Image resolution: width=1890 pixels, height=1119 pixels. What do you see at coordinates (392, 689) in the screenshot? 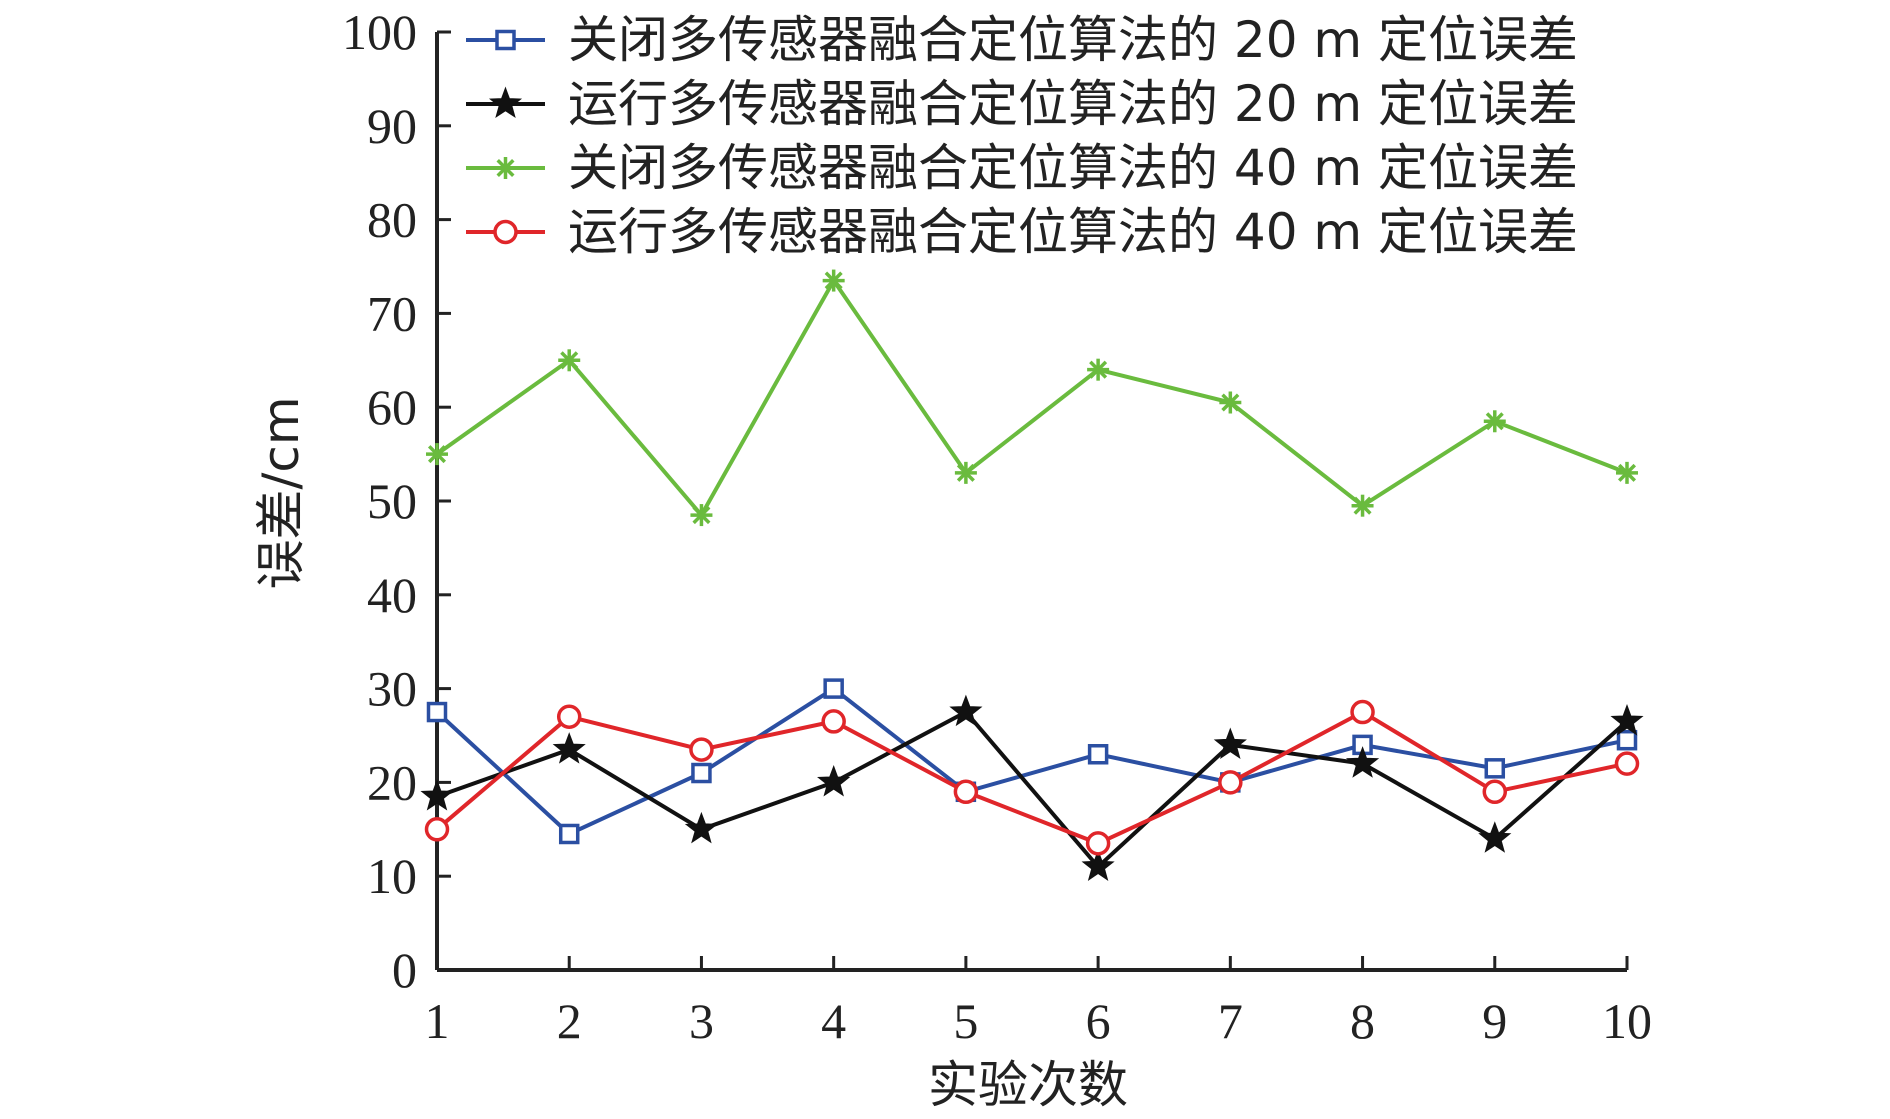
I see `y-tick-label: 30` at bounding box center [392, 689].